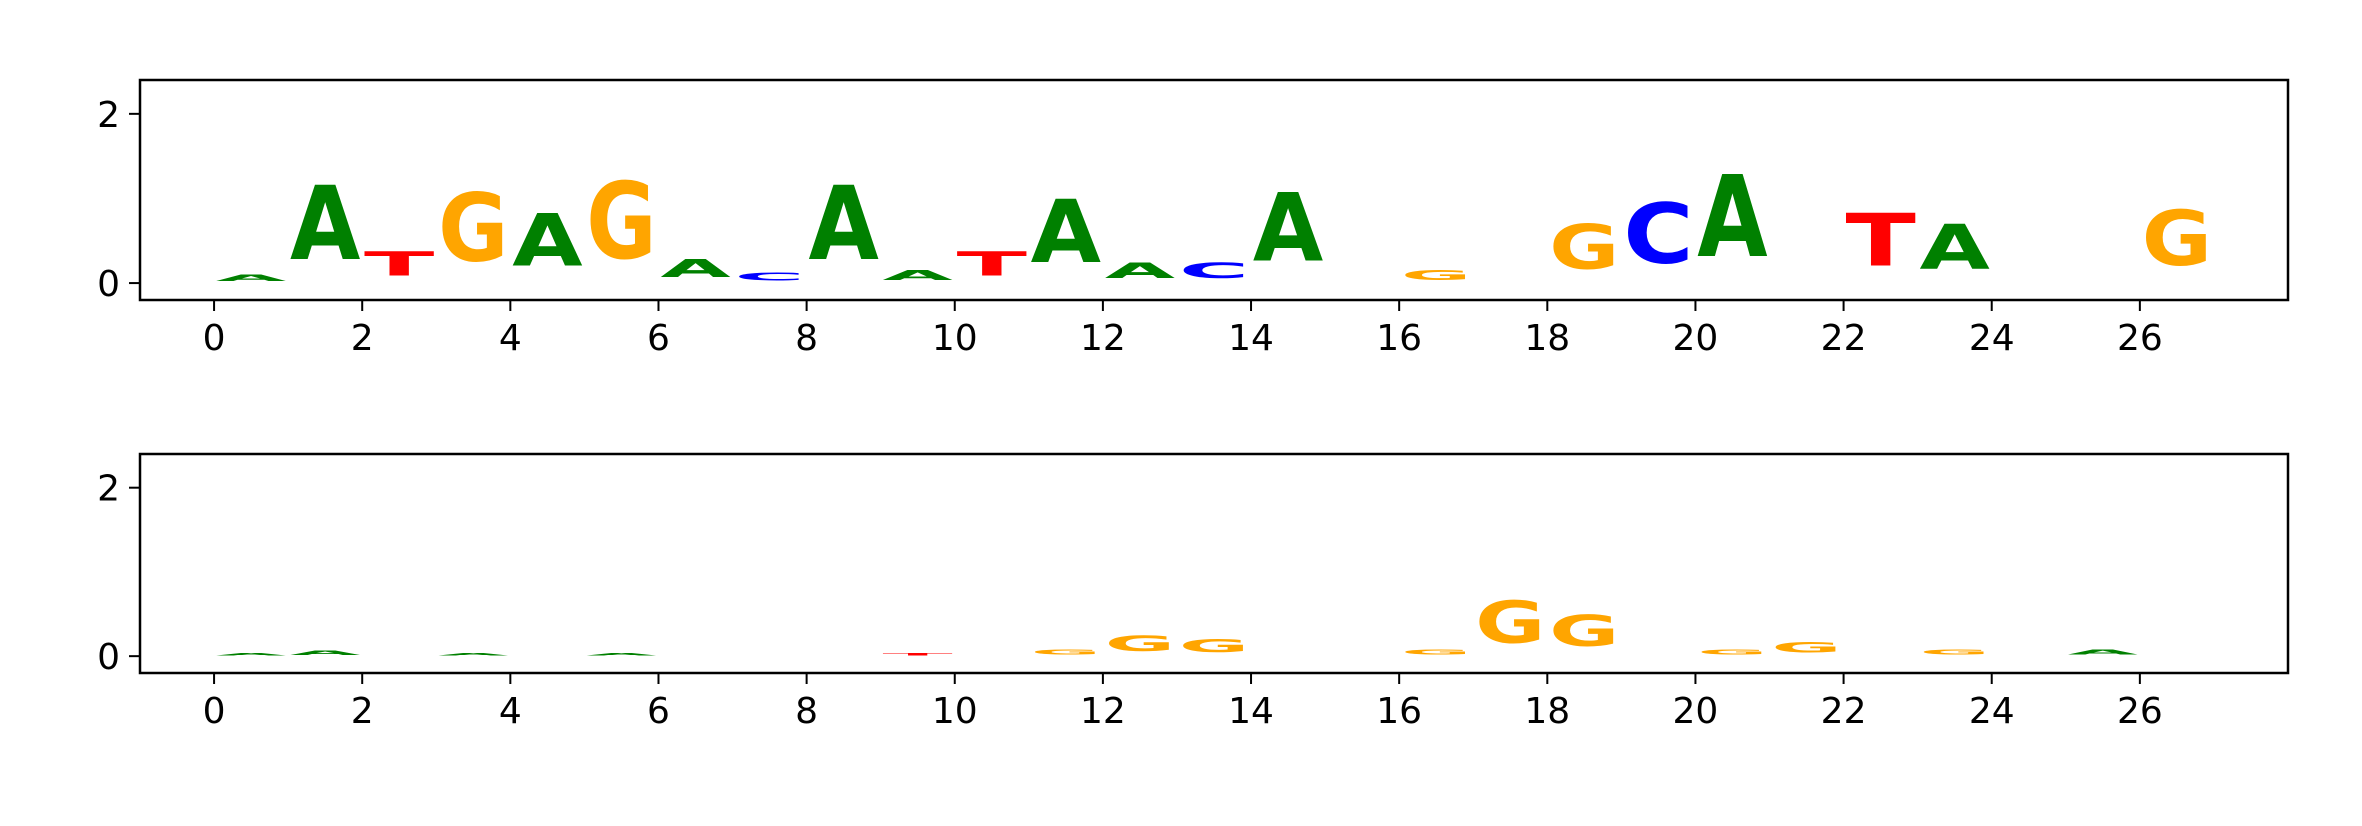 Image resolution: width=2362 pixels, height=826 pixels. I want to click on logo-letter-g-0-21-0: G, so click(2177, 239).